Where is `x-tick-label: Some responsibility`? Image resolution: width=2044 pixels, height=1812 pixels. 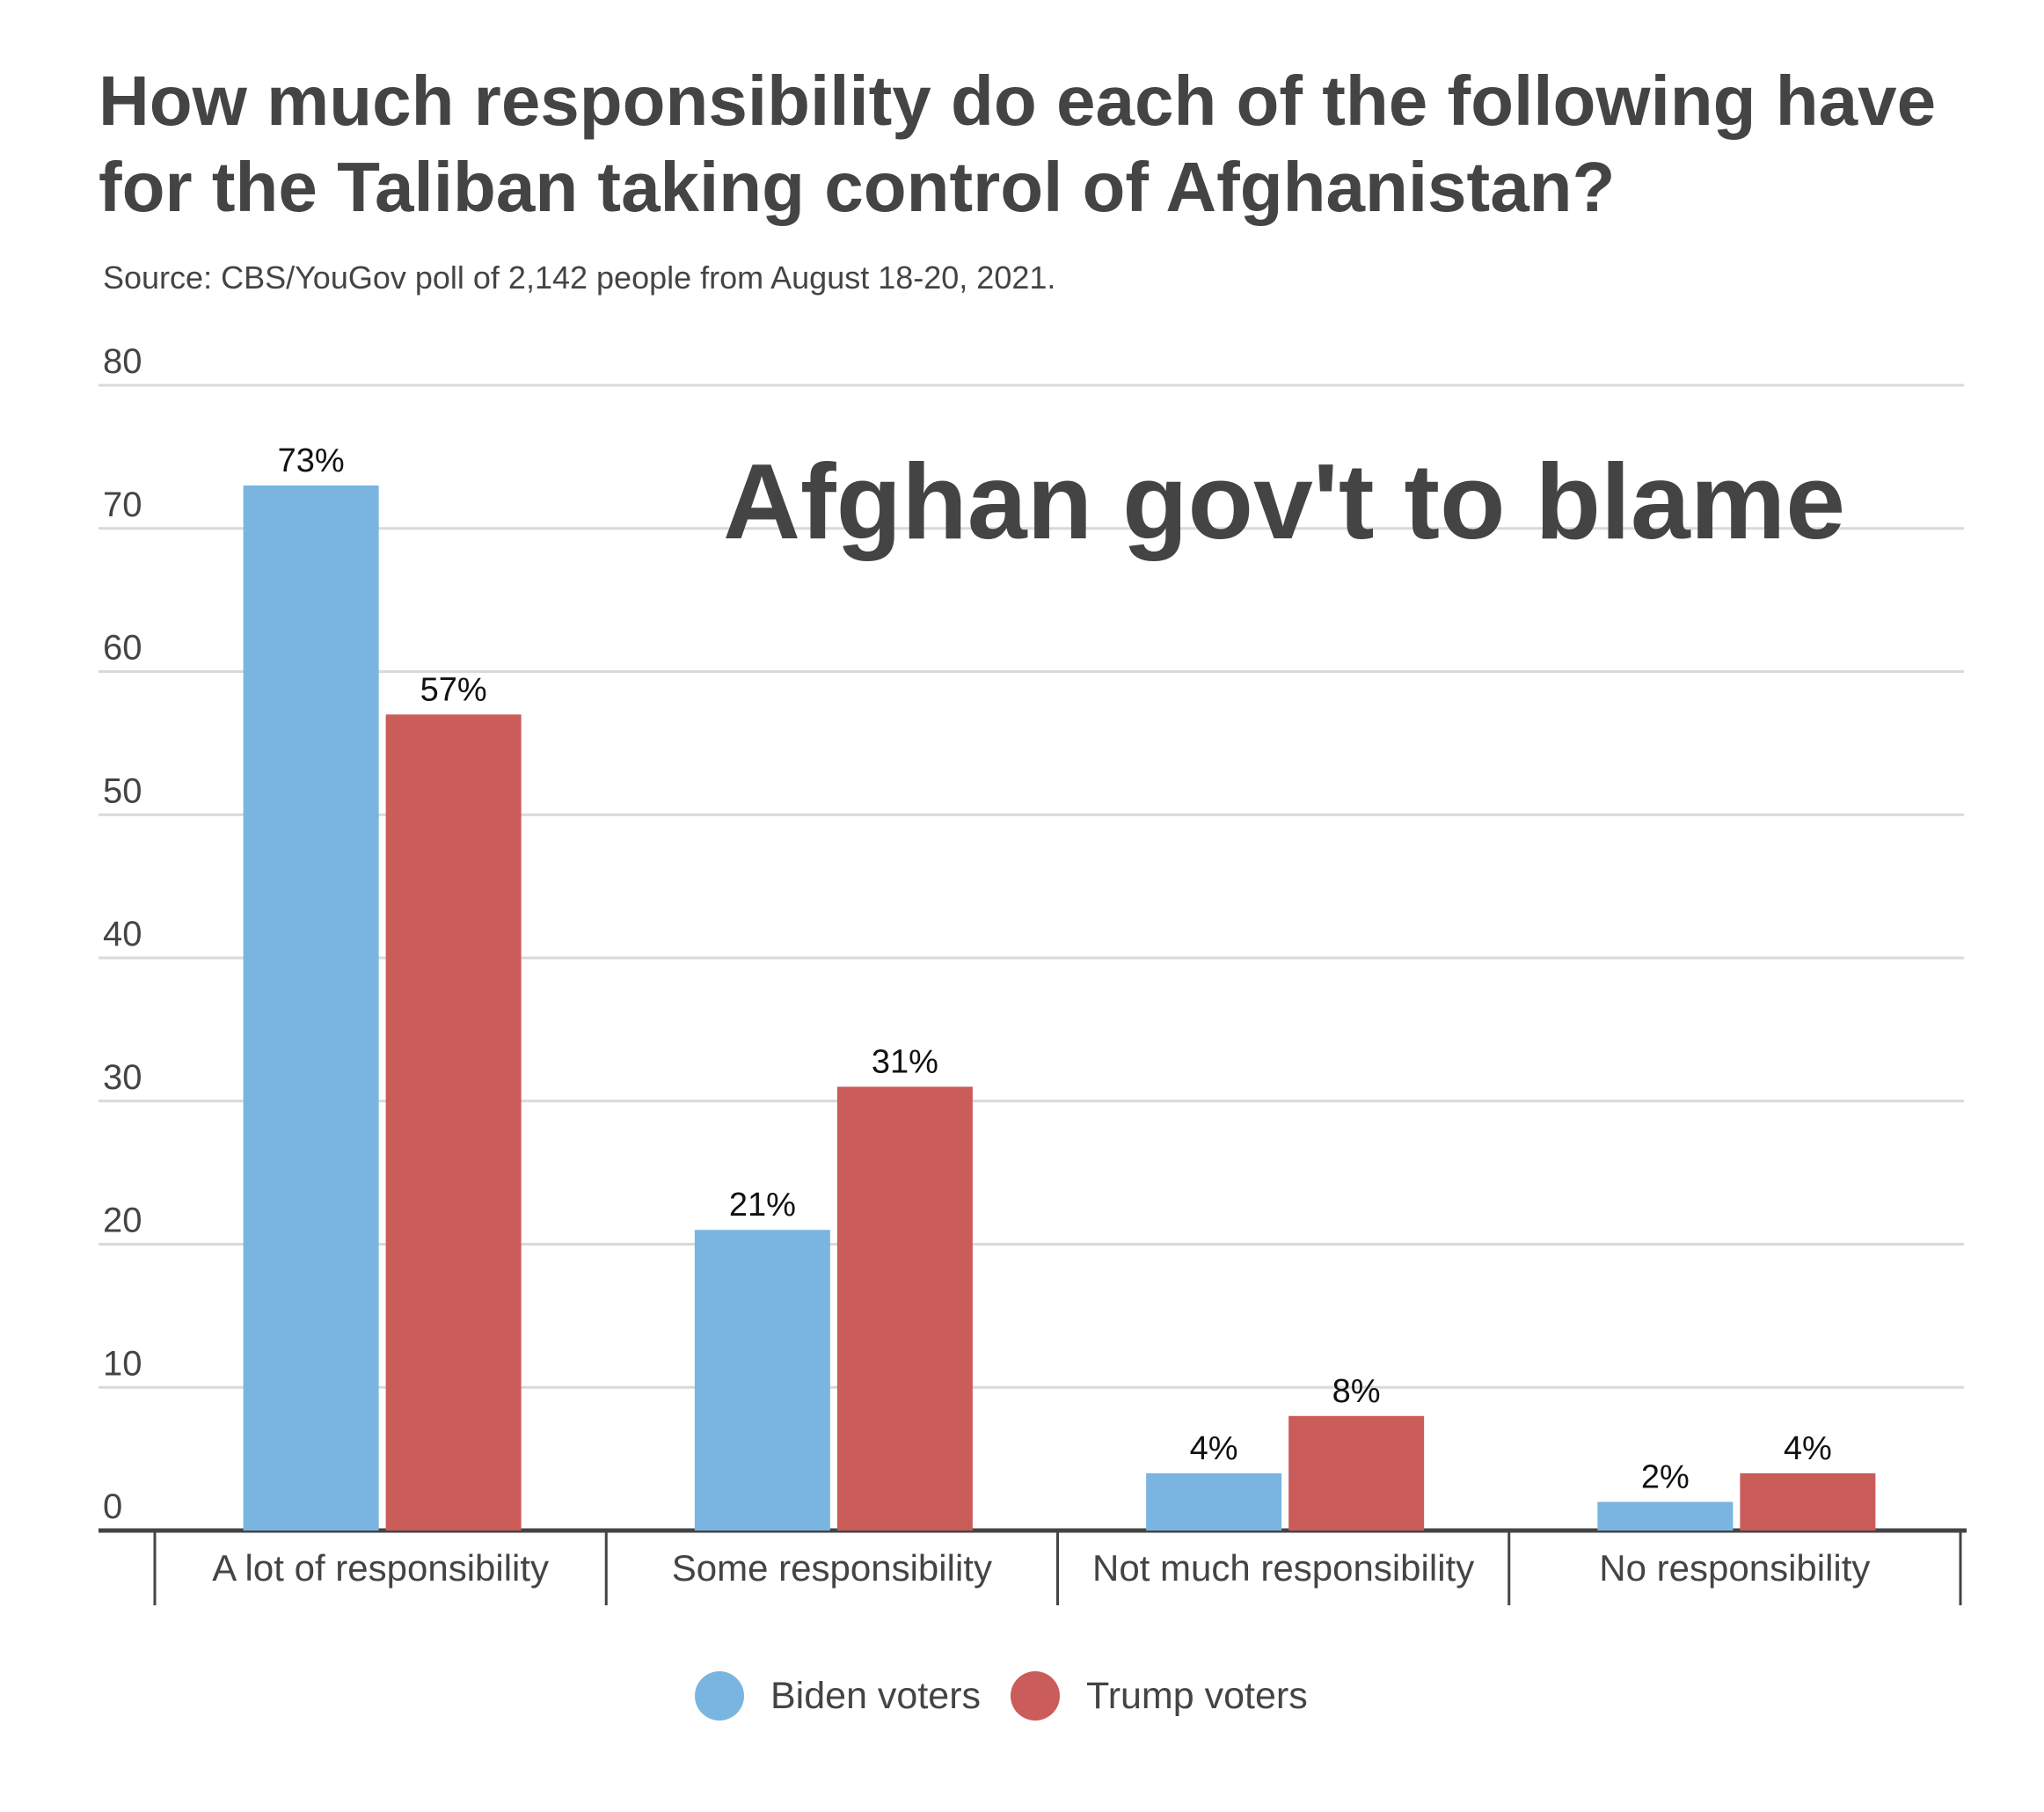 x-tick-label: Some responsibility is located at coordinates (832, 1568).